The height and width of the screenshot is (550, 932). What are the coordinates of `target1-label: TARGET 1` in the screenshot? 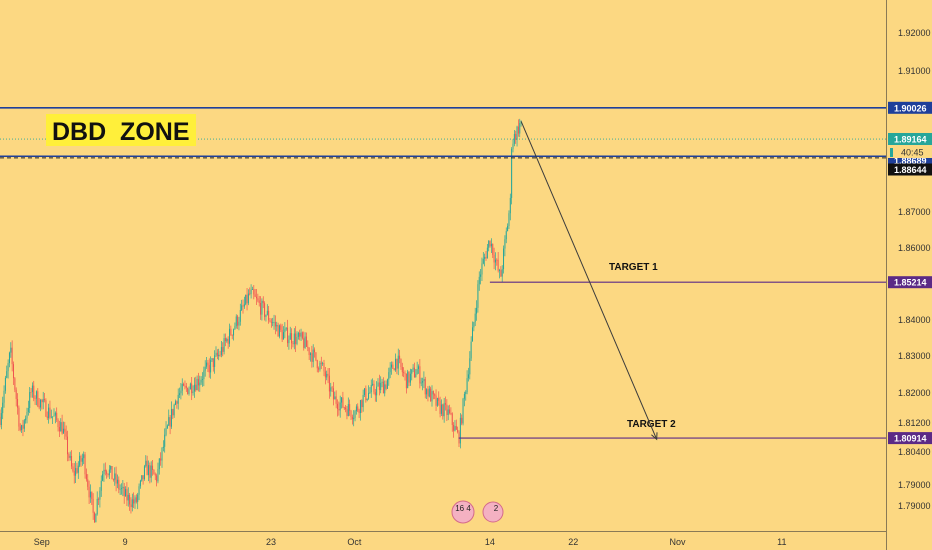 It's located at (633, 267).